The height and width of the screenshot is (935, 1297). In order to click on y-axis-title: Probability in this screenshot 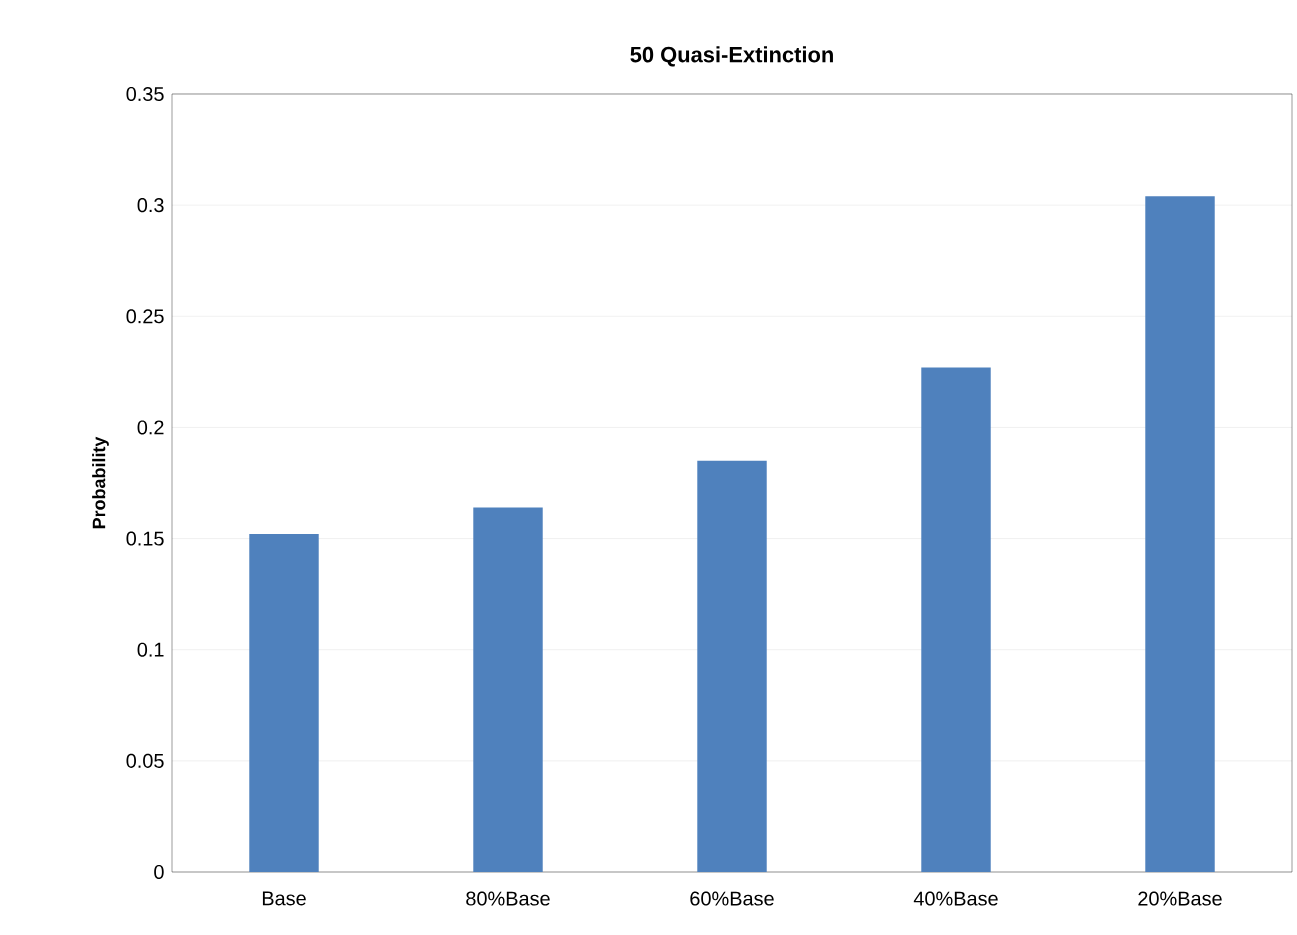, I will do `click(100, 482)`.